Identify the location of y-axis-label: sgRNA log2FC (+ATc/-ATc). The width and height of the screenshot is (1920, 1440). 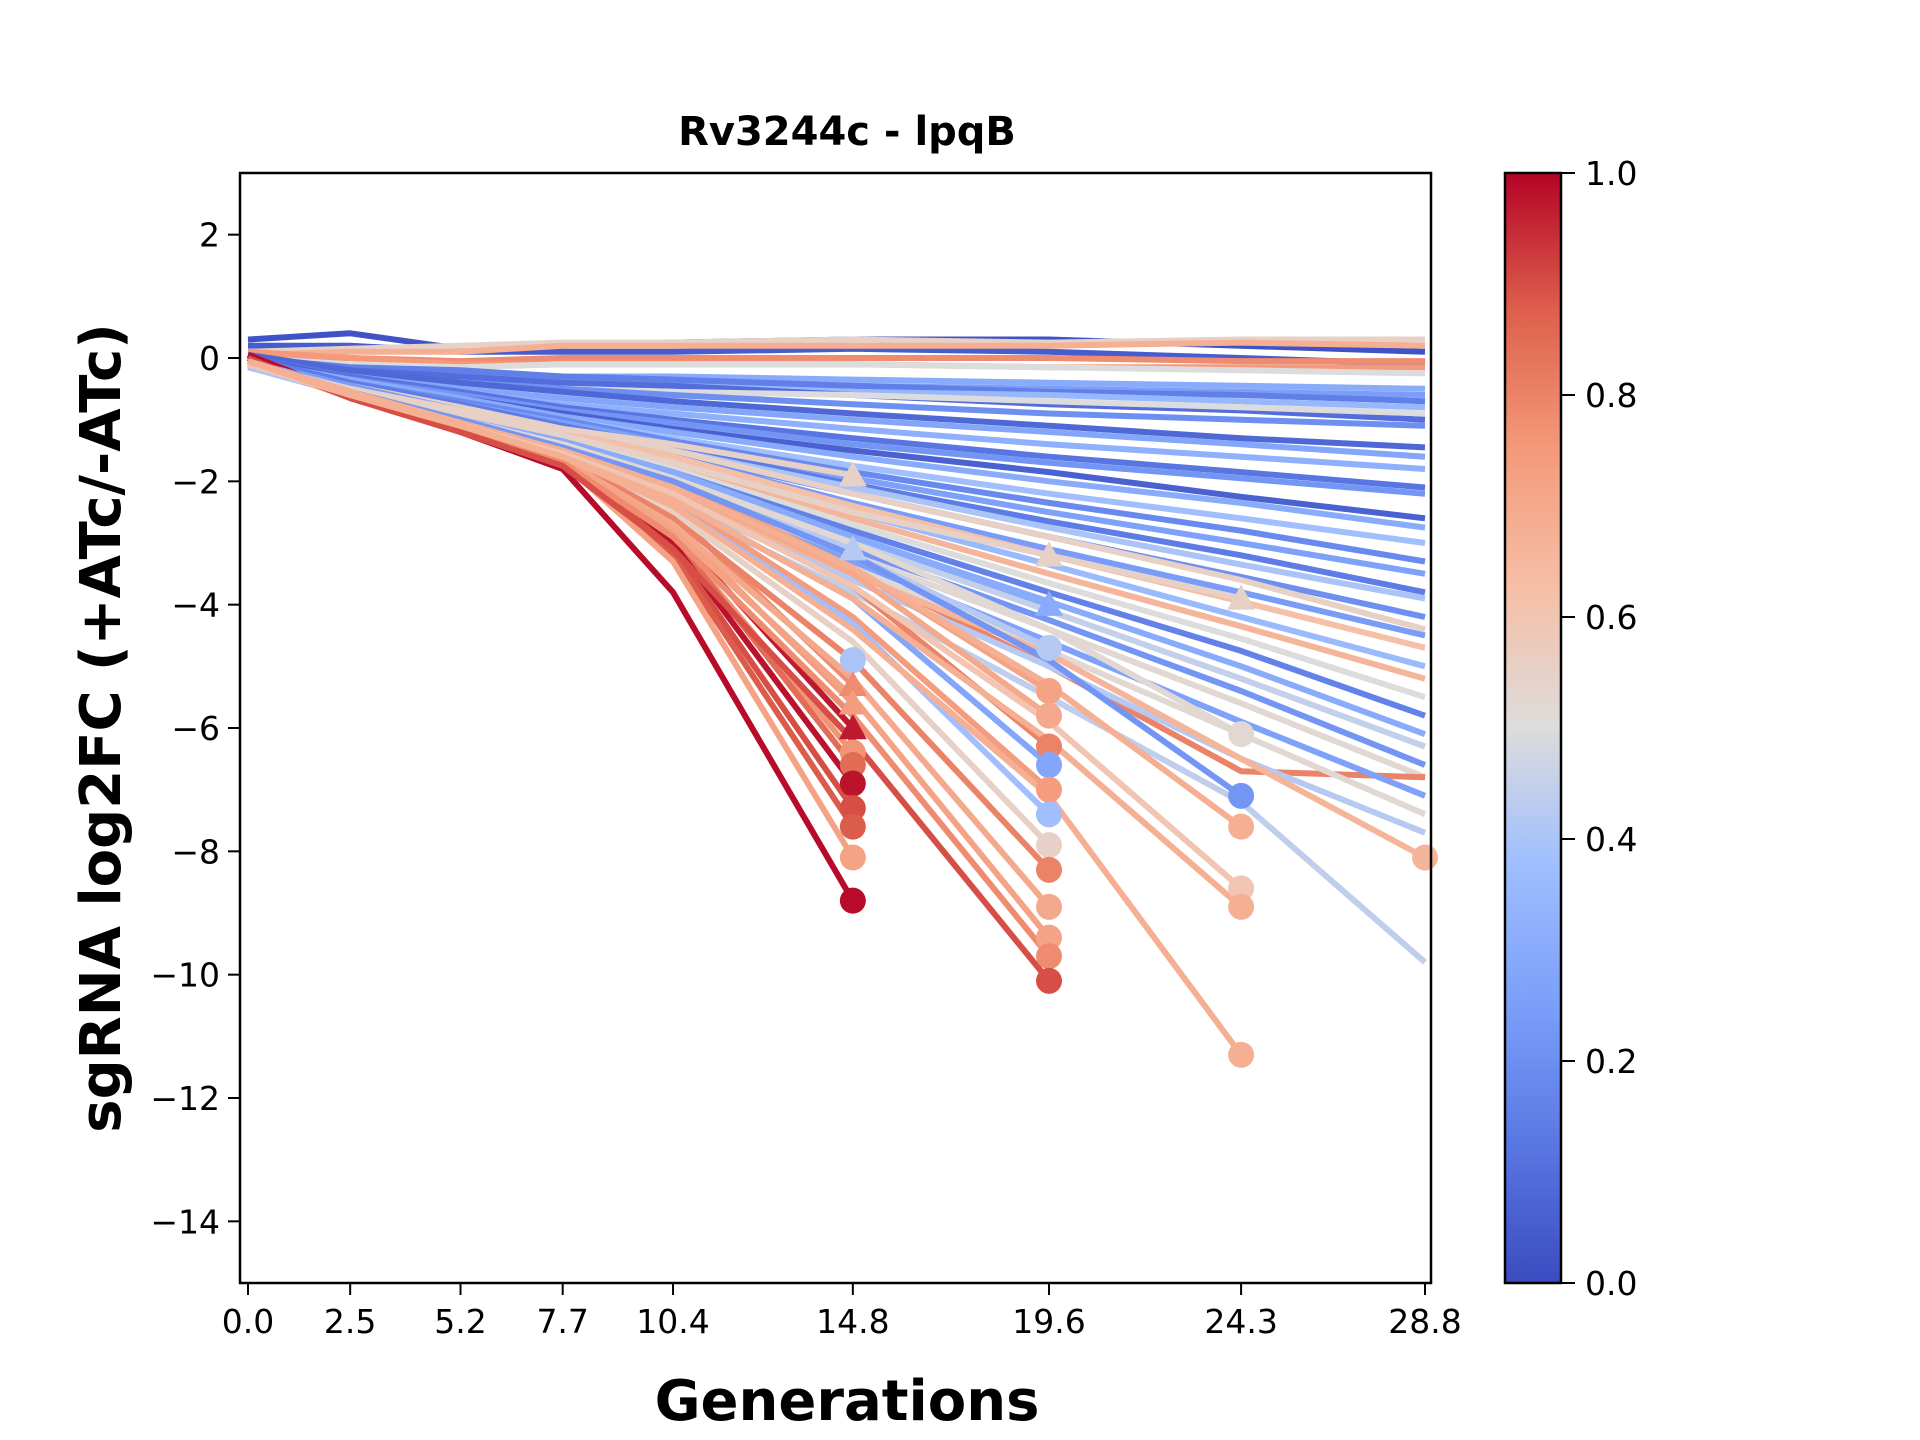
(101, 728).